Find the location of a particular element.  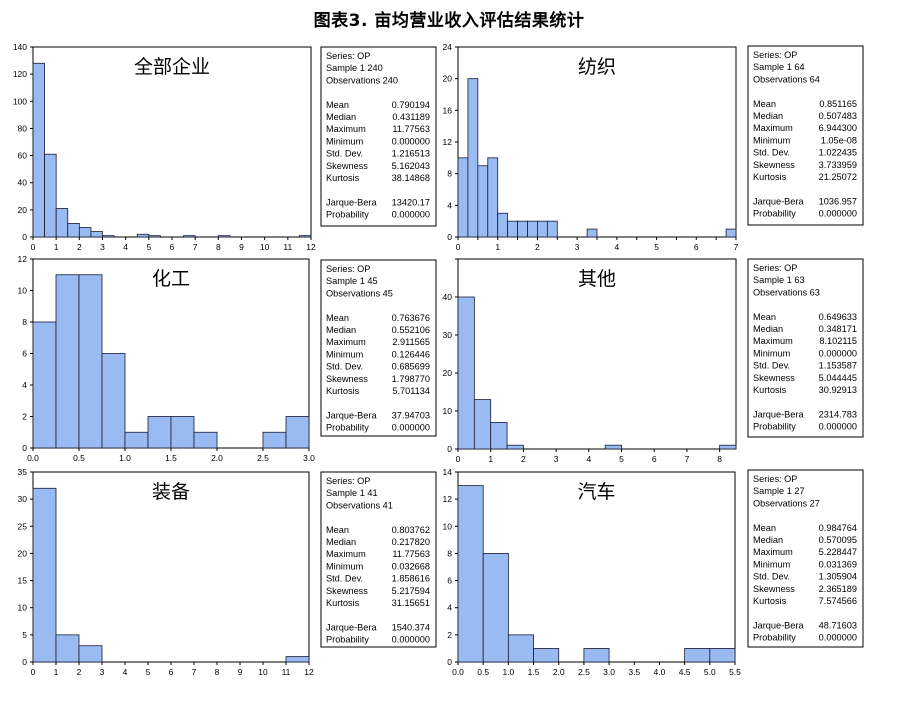

y-tick-label: 30 is located at coordinates (23, 499).